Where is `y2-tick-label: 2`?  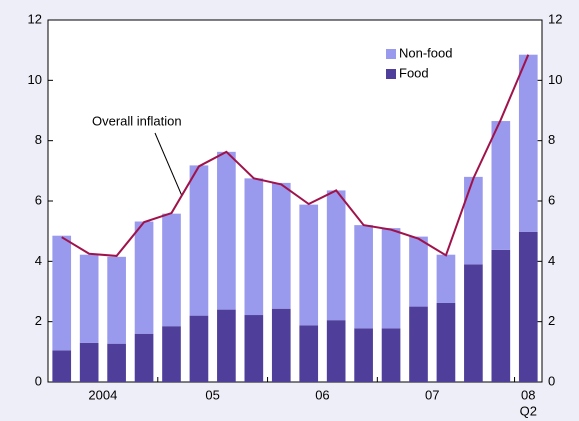 y2-tick-label: 2 is located at coordinates (551, 320).